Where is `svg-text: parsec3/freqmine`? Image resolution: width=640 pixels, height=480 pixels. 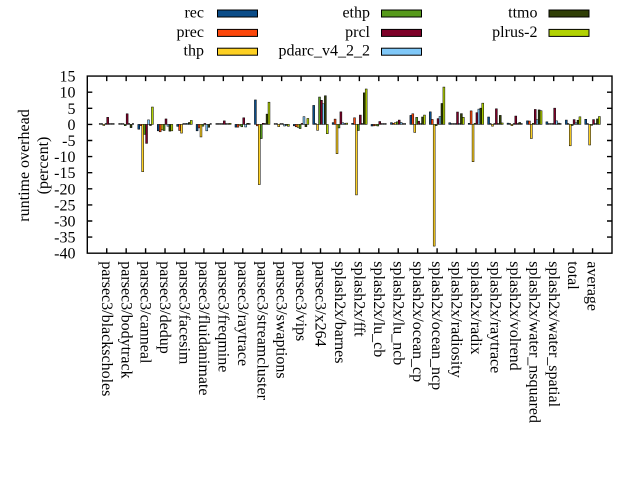
svg-text: parsec3/freqmine is located at coordinates (222, 316).